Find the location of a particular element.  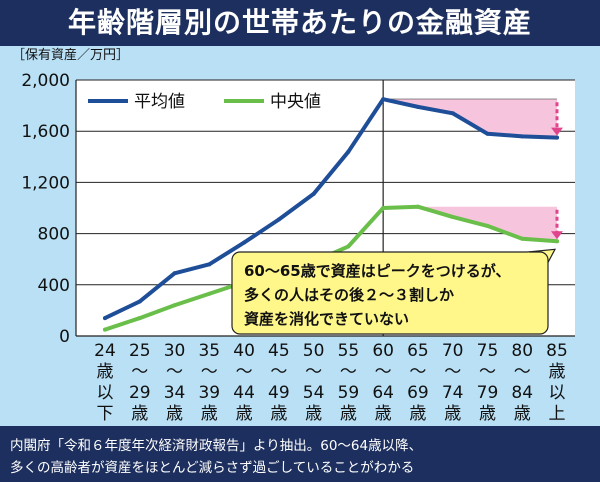

x-tick-part: 75 is located at coordinates (488, 351).